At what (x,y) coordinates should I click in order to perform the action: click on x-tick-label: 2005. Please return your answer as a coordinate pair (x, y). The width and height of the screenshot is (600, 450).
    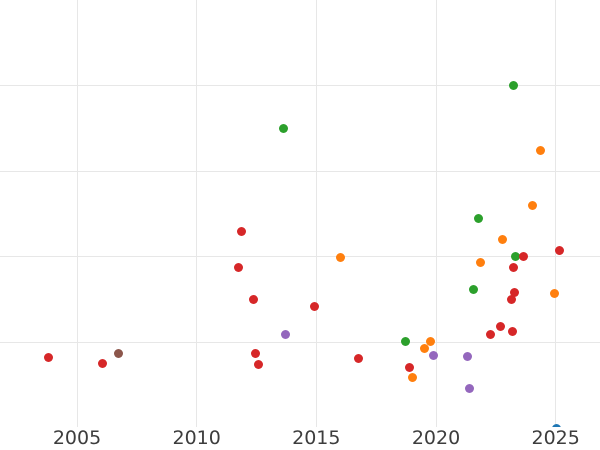
    Looking at the image, I should click on (77, 438).